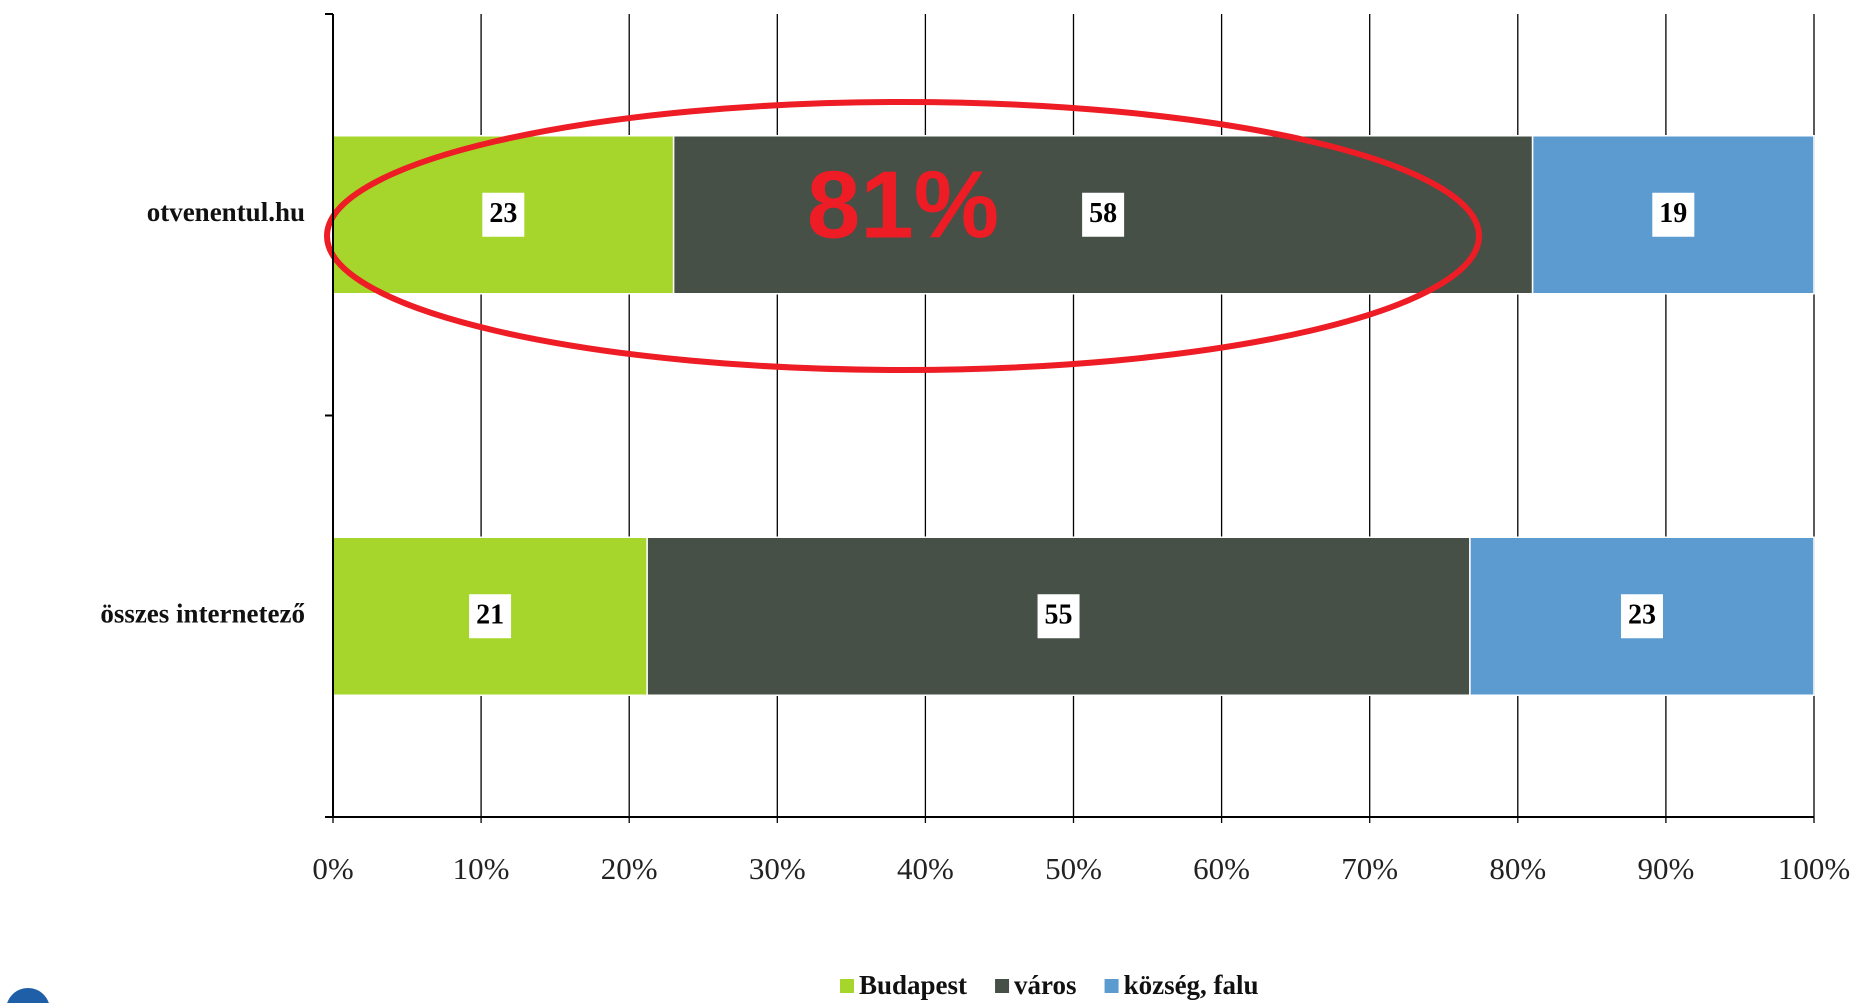 Image resolution: width=1863 pixels, height=1003 pixels. I want to click on category-label: otvenentul.hu, so click(226, 212).